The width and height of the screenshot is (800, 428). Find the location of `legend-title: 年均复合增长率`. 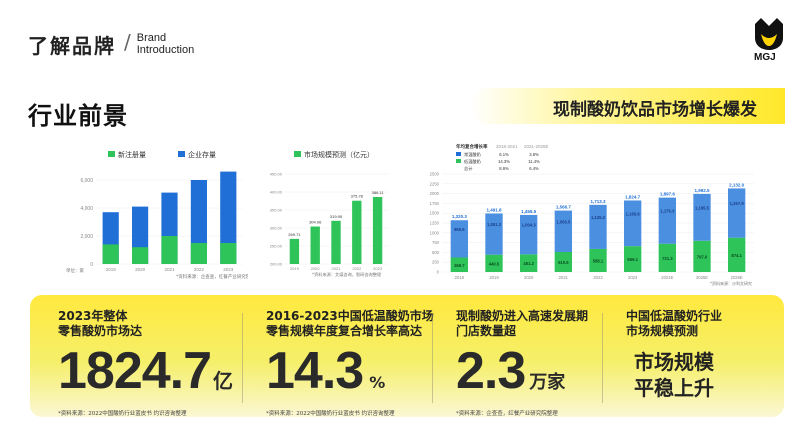

legend-title: 年均复合增长率 is located at coordinates (472, 146).